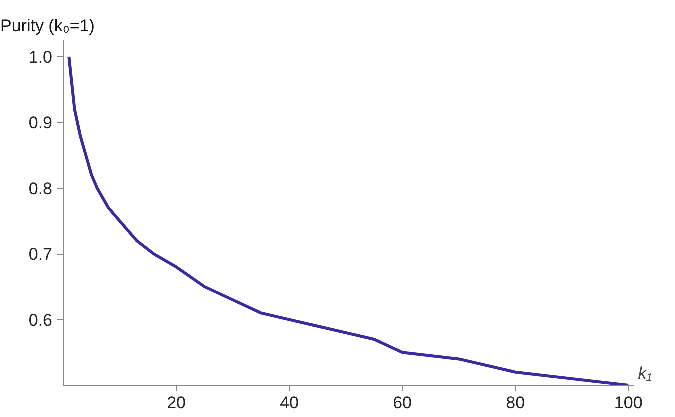 The image size is (675, 417). I want to click on y-tick-label: 1.0, so click(40, 57).